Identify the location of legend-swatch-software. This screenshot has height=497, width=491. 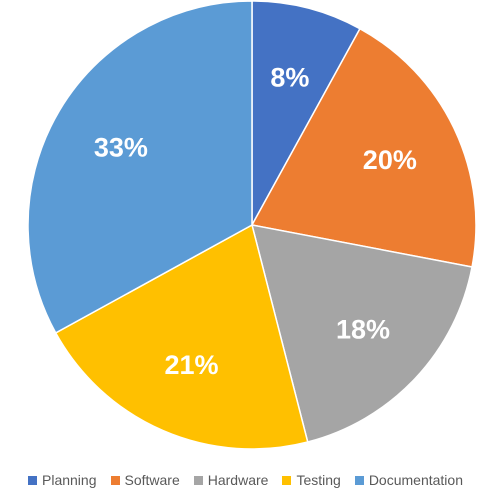
(115, 480).